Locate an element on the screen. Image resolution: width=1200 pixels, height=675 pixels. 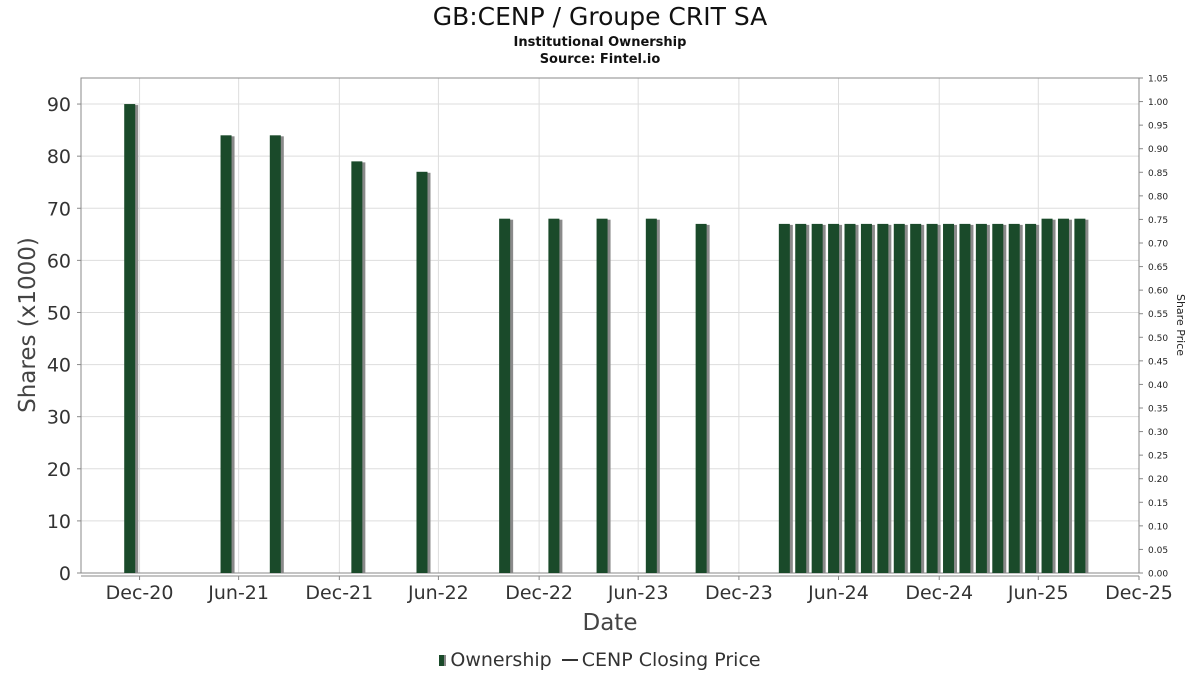
price-swatch-icon is located at coordinates (569, 660).